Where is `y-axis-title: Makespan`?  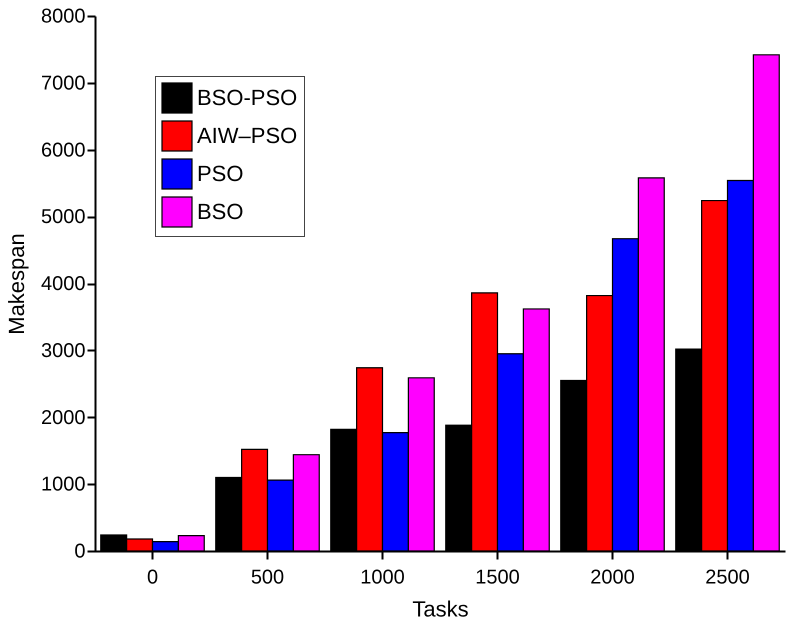 y-axis-title: Makespan is located at coordinates (17, 284).